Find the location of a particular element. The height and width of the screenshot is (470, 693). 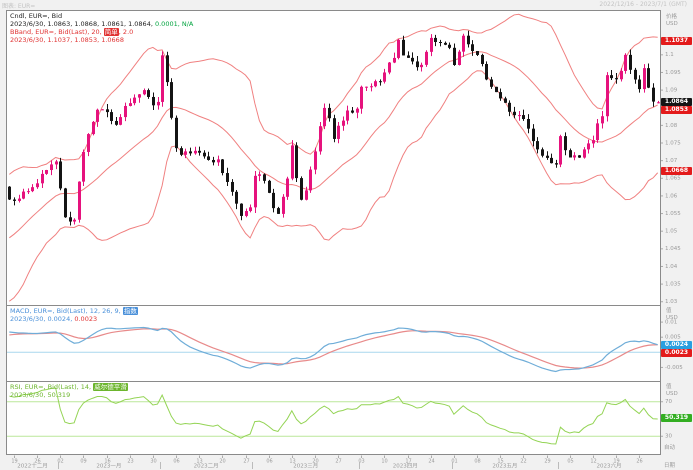

legend-rsi-series: RSI, EUR=, Bid(Last), 14, 威尔德平滑 is located at coordinates (69, 387).